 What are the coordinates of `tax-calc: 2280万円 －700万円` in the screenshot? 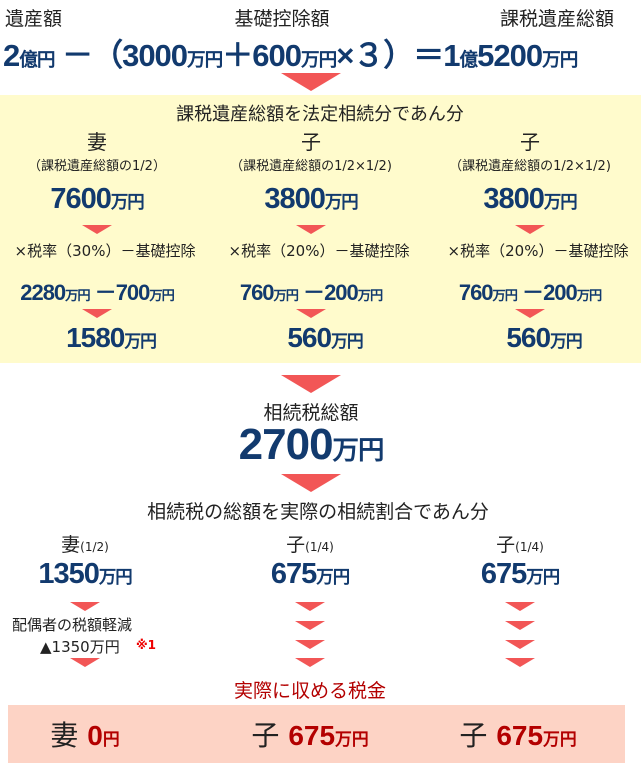 It's located at (97, 292).